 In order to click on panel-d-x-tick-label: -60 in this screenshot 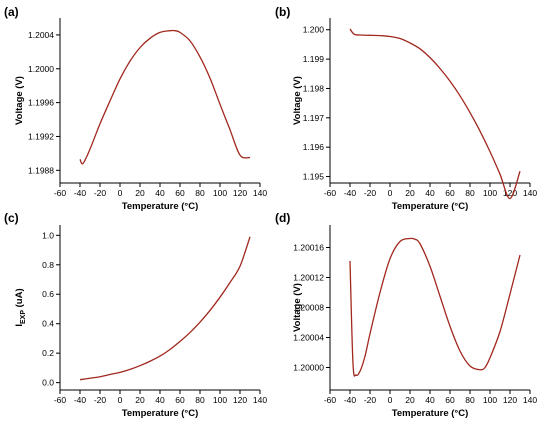, I will do `click(330, 400)`.